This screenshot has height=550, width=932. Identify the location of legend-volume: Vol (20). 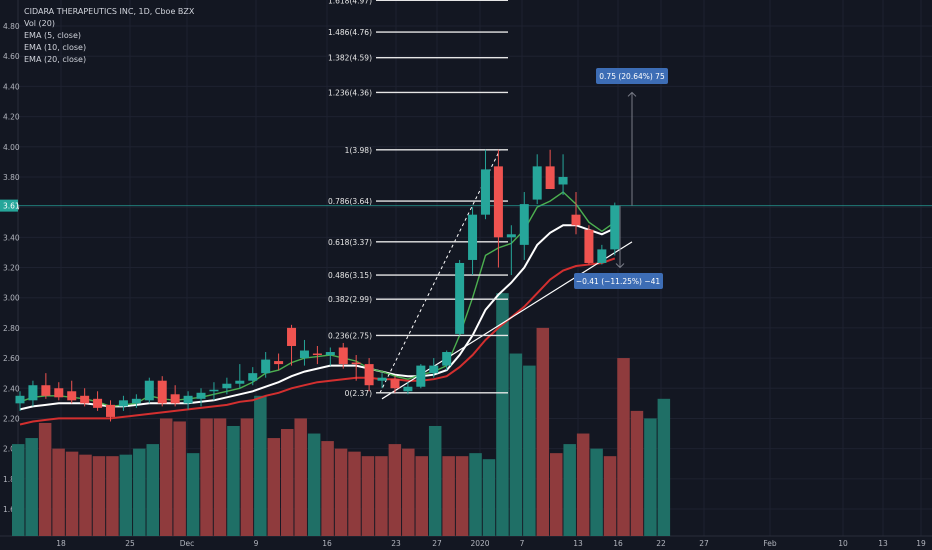
(39, 23).